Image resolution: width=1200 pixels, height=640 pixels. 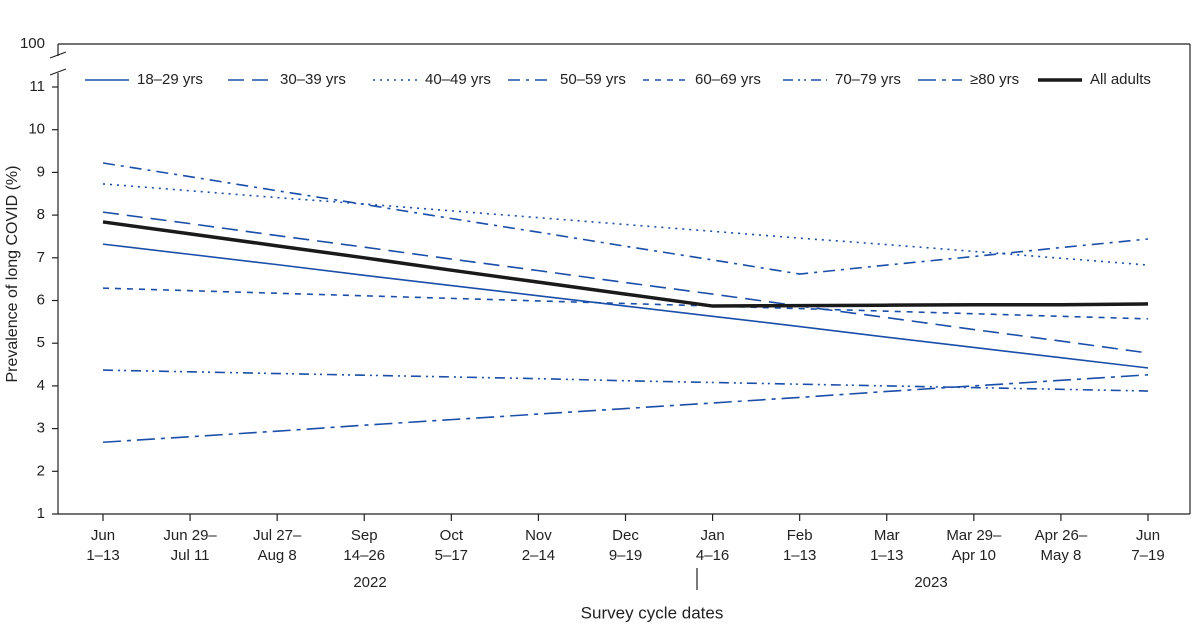 I want to click on y-tick-label: 6, so click(x=41, y=299).